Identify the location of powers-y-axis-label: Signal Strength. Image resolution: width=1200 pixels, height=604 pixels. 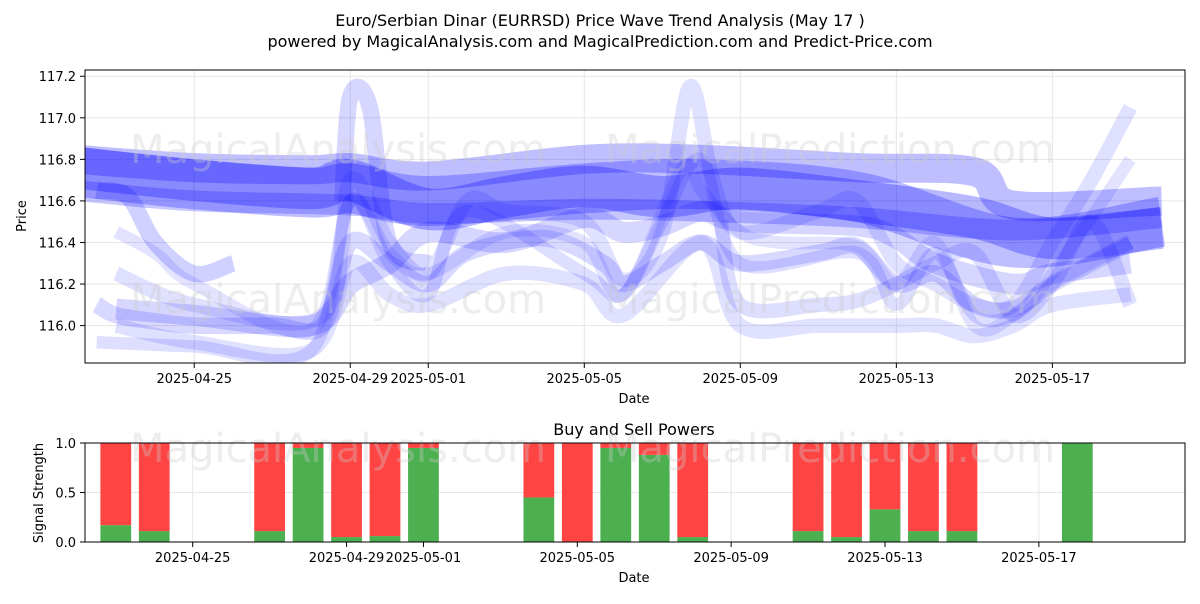
(39, 493).